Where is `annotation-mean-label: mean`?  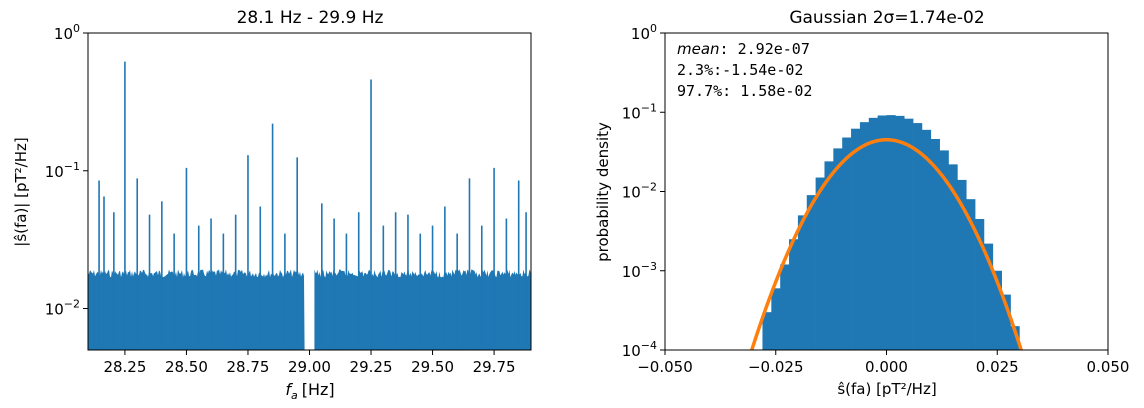 annotation-mean-label: mean is located at coordinates (698, 49).